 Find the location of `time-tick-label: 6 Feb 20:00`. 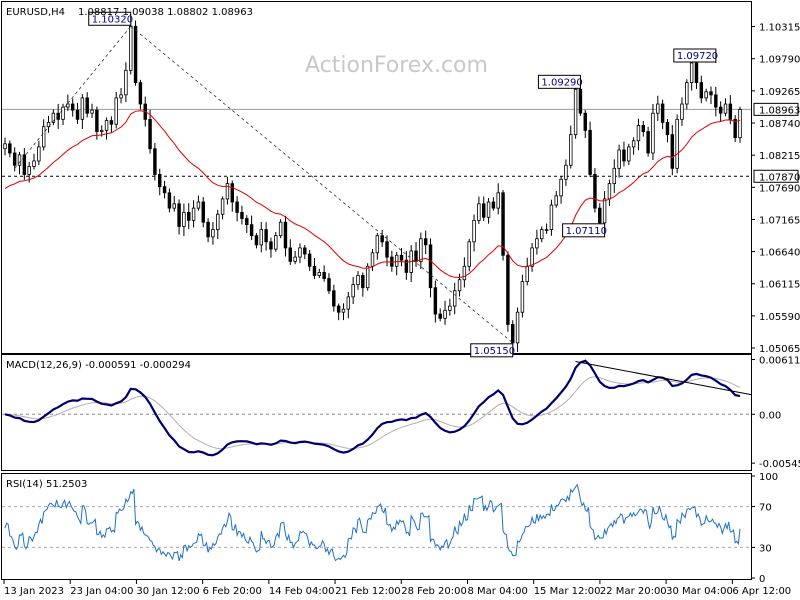

time-tick-label: 6 Feb 20:00 is located at coordinates (232, 591).